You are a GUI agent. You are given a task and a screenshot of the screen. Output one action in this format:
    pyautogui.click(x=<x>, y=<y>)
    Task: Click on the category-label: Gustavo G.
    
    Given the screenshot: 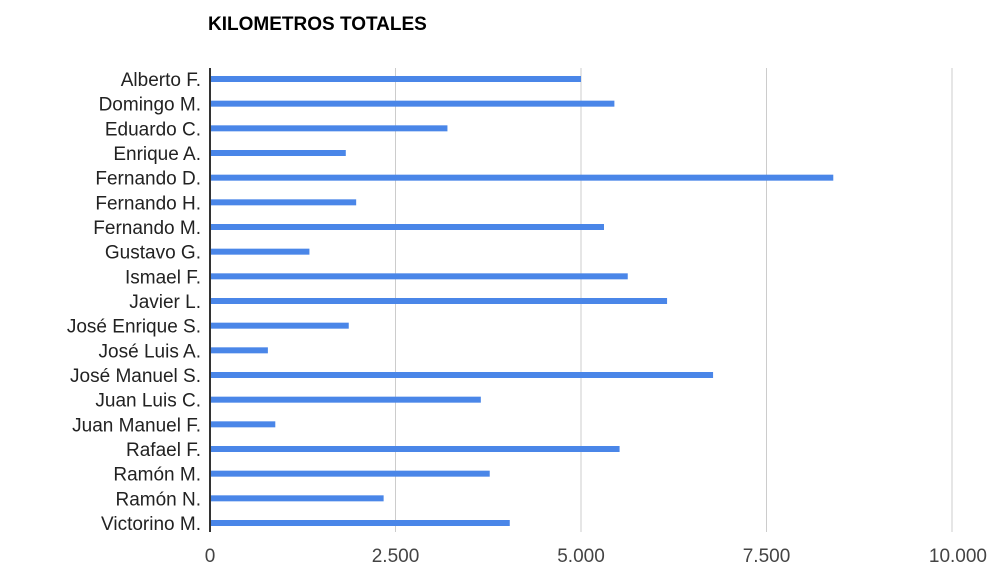 What is the action you would take?
    pyautogui.click(x=153, y=253)
    